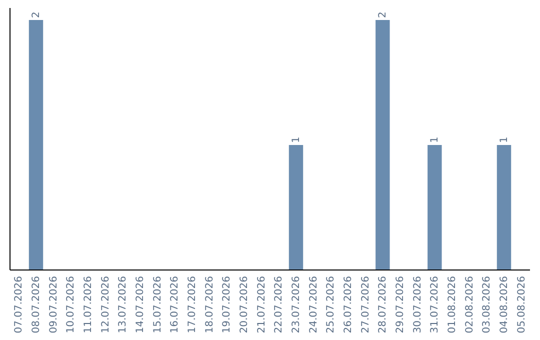 The height and width of the screenshot is (340, 540). I want to click on x-tick-label: 24.07.2026, so click(314, 305).